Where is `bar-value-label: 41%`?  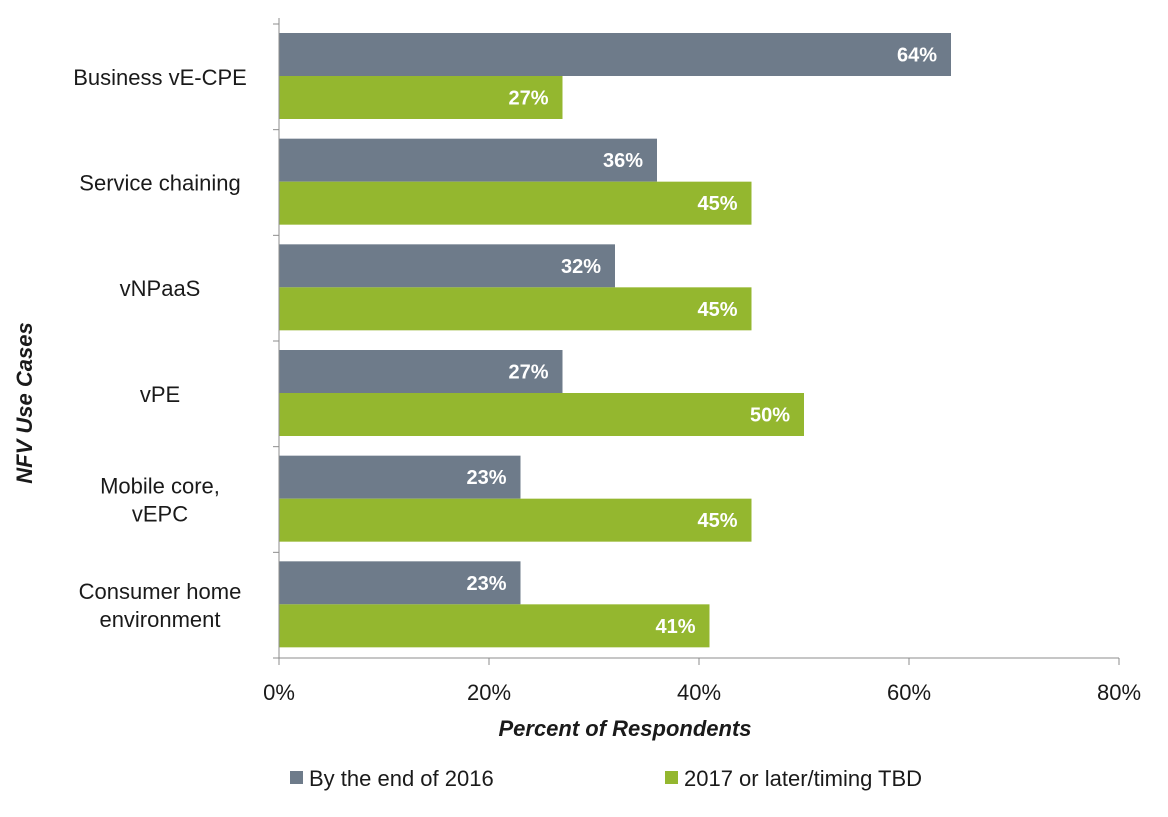
bar-value-label: 41% is located at coordinates (675, 627).